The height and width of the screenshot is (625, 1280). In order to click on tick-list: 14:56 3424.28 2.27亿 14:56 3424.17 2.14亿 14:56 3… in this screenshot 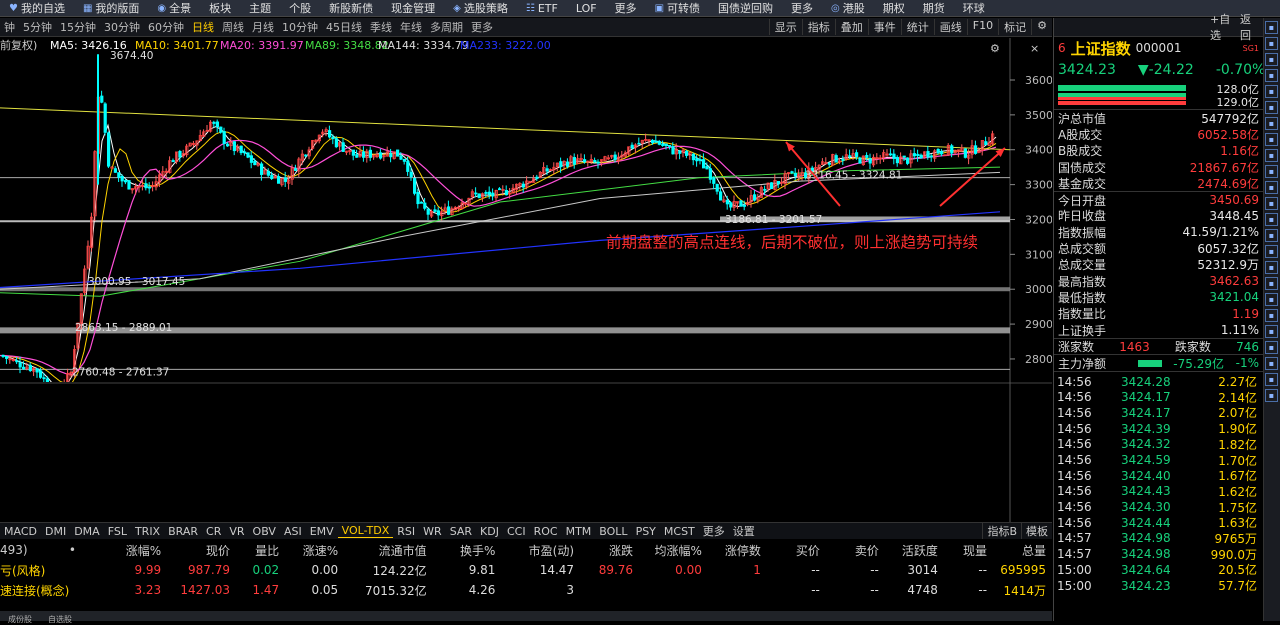, I will do `click(1158, 482)`.